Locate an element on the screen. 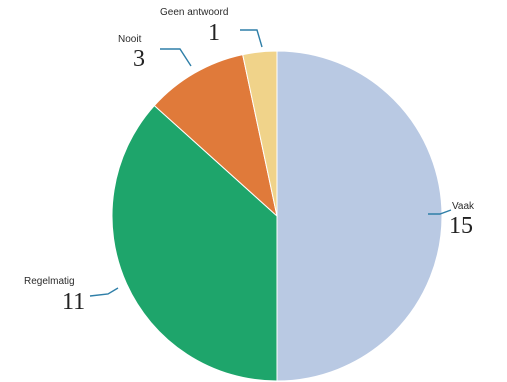 Image resolution: width=507 pixels, height=382 pixels. slice-label-regelmatig: Regelmatig is located at coordinates (49, 281).